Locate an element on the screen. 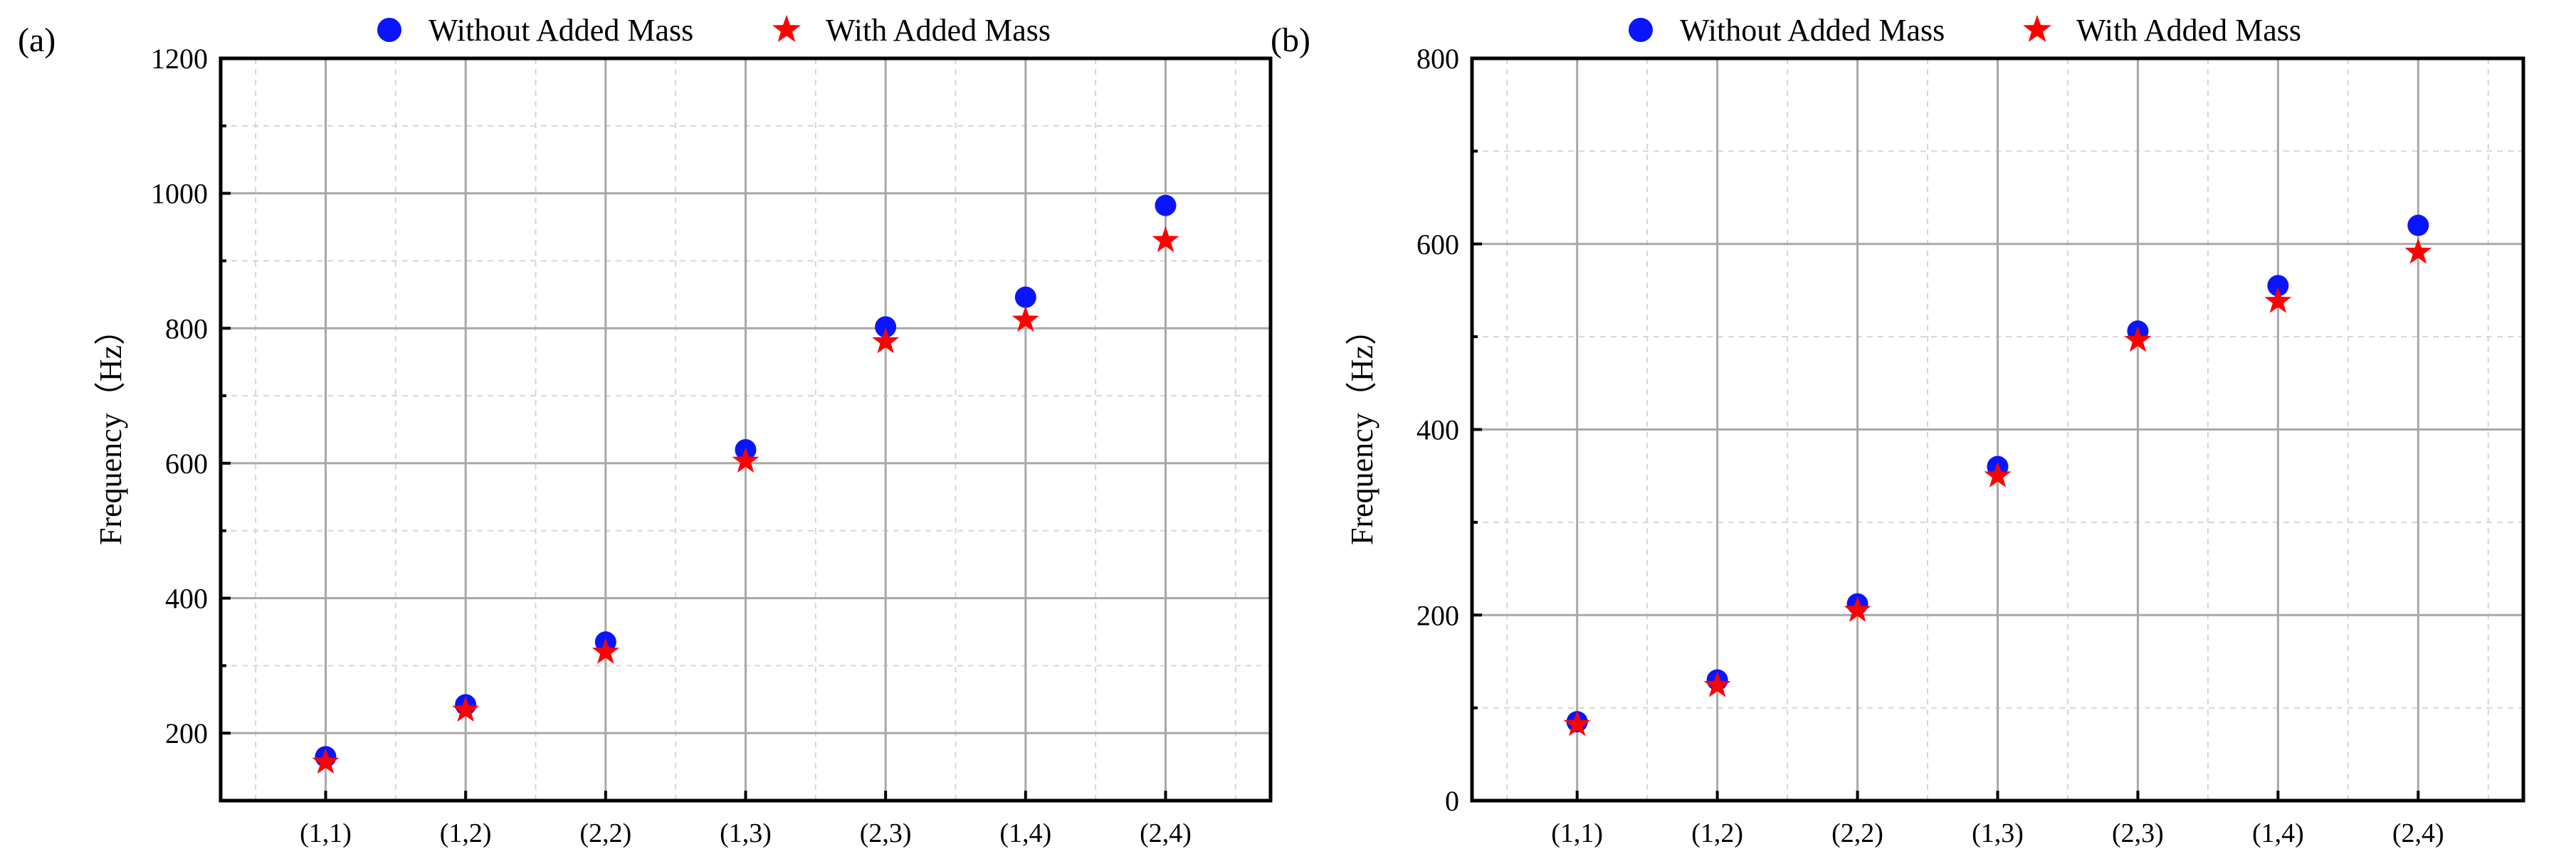 The image size is (2576, 854). panel-label: (a) is located at coordinates (37, 40).